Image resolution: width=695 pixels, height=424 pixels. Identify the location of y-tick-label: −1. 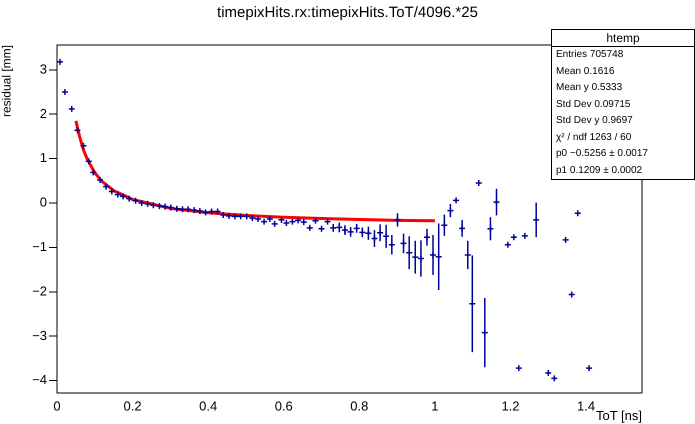
(39, 246).